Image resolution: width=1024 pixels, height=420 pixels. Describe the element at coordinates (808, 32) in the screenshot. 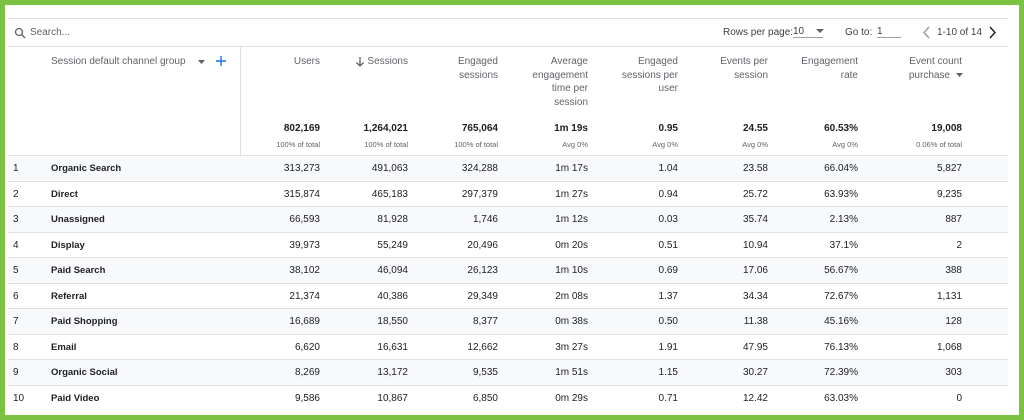

I see `rows-per-page-select: 10` at that location.